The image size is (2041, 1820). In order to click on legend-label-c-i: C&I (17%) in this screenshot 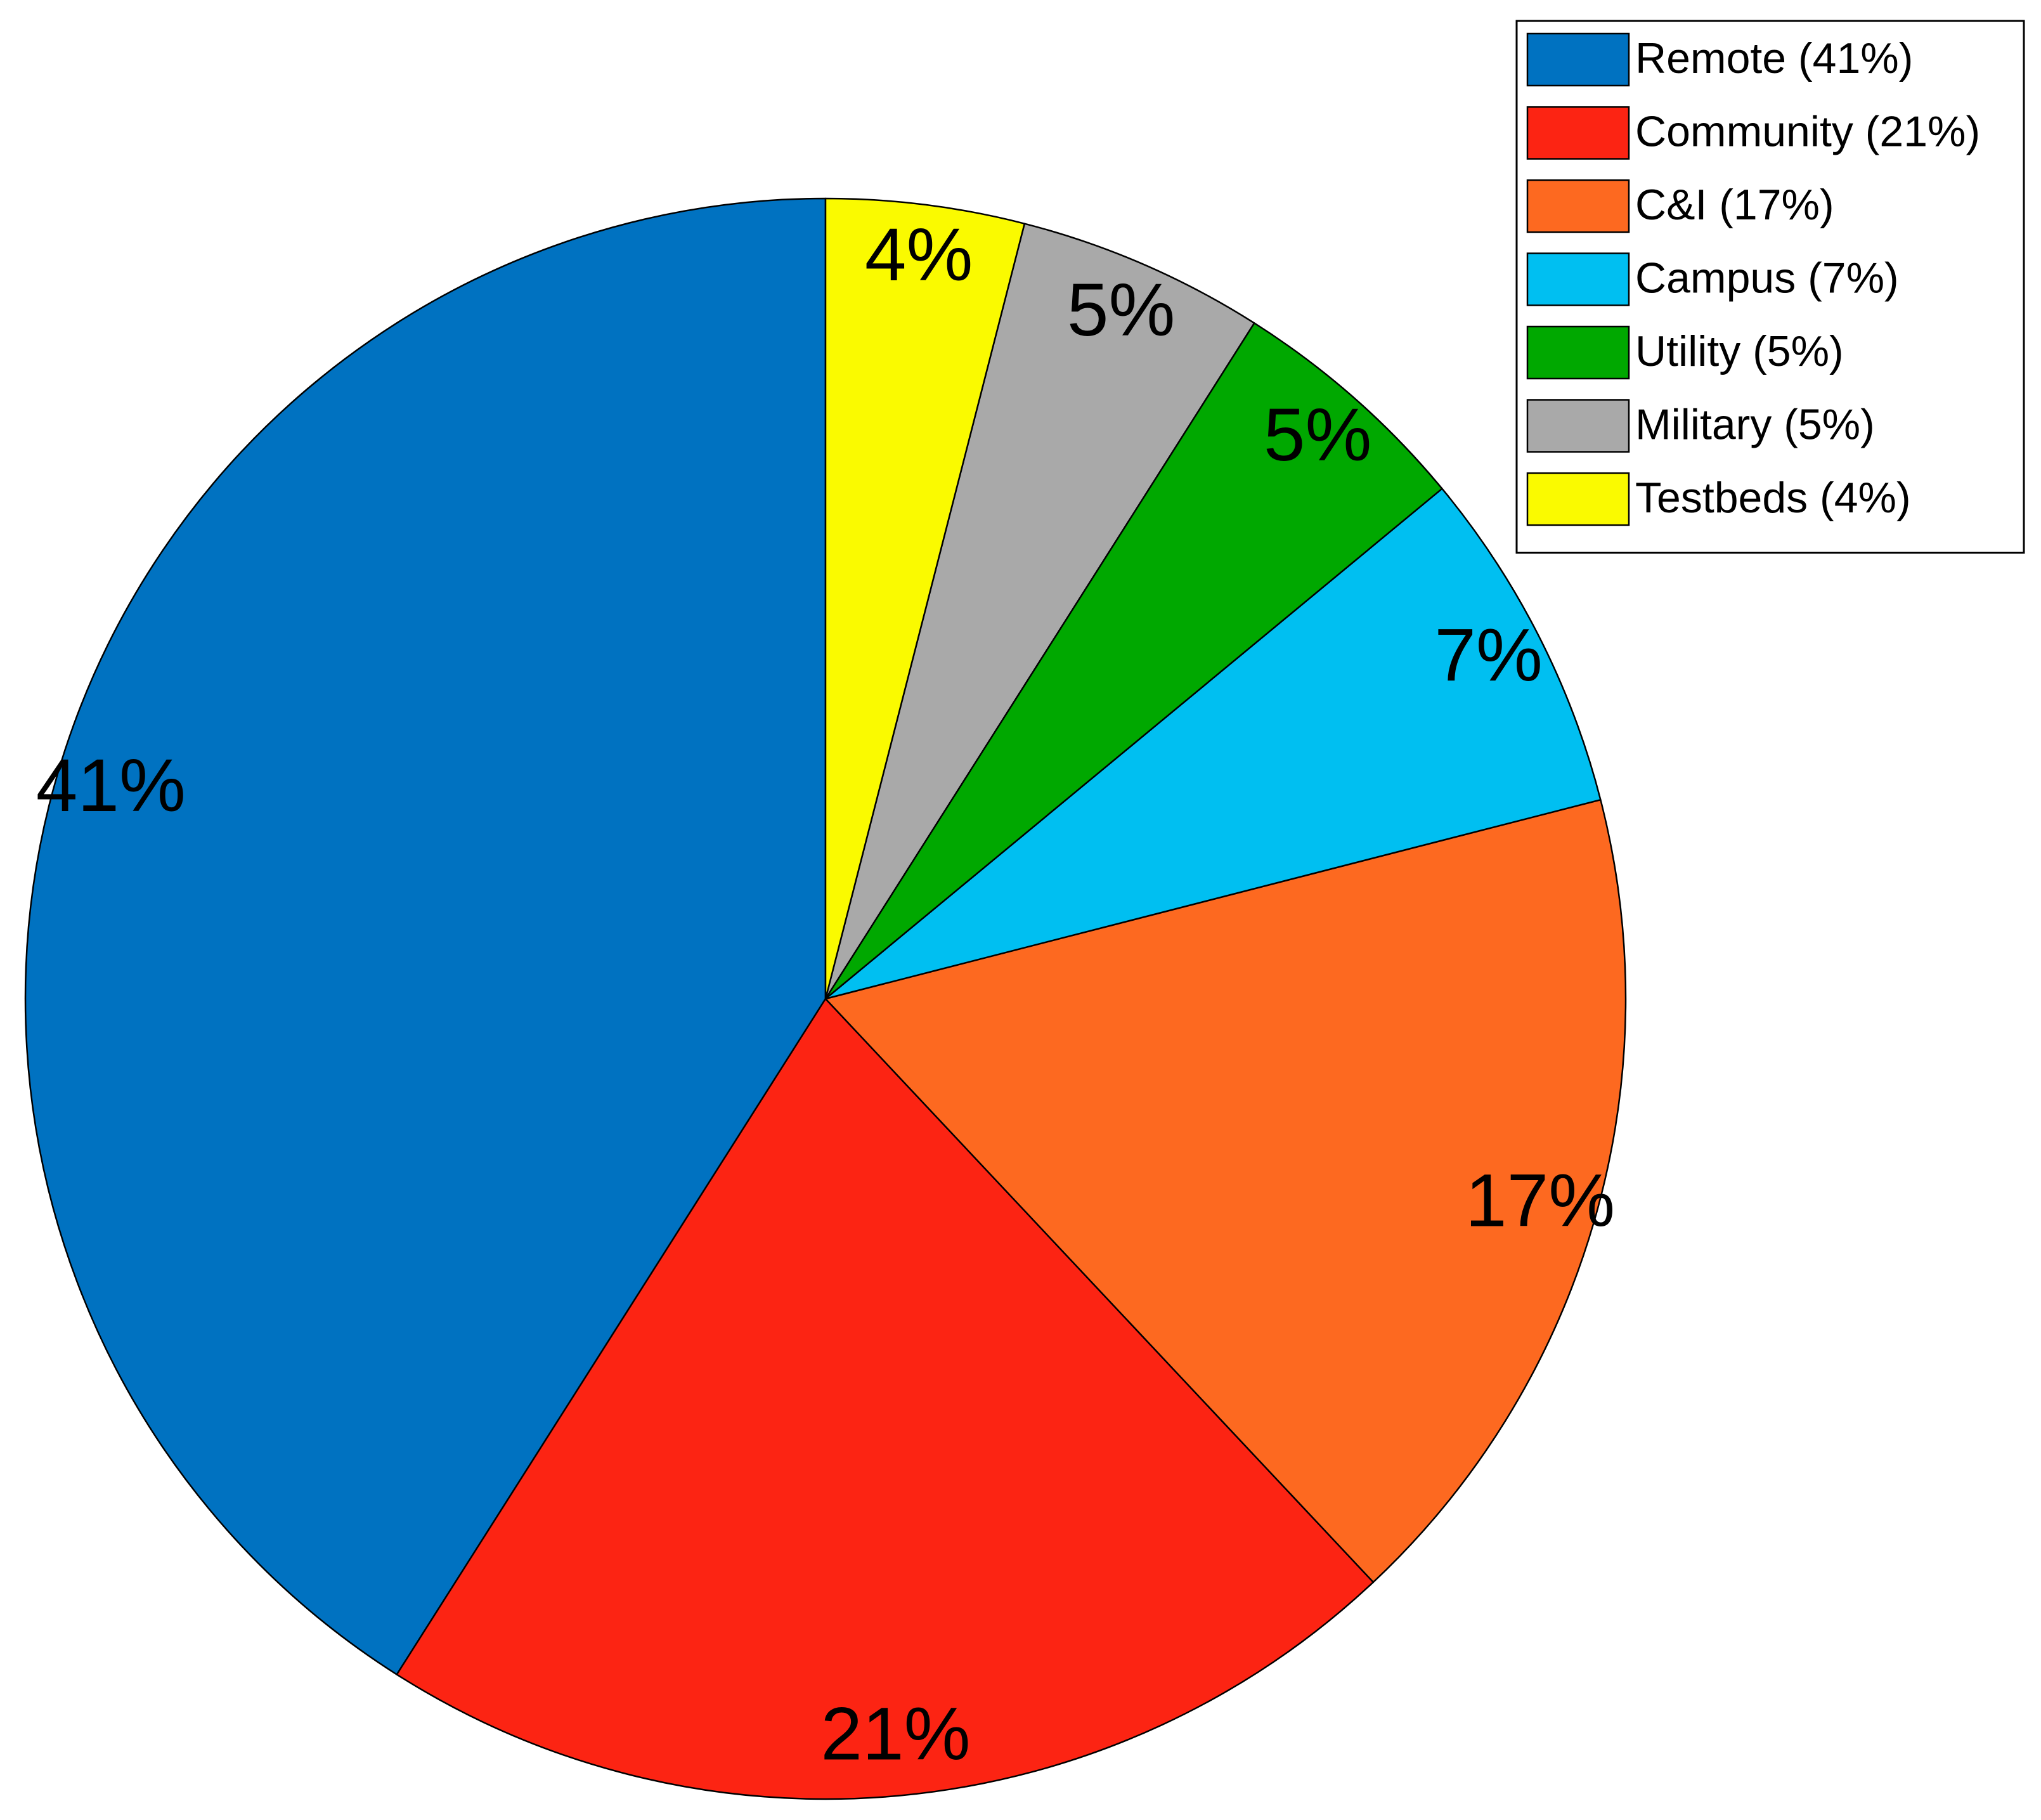, I will do `click(1735, 205)`.